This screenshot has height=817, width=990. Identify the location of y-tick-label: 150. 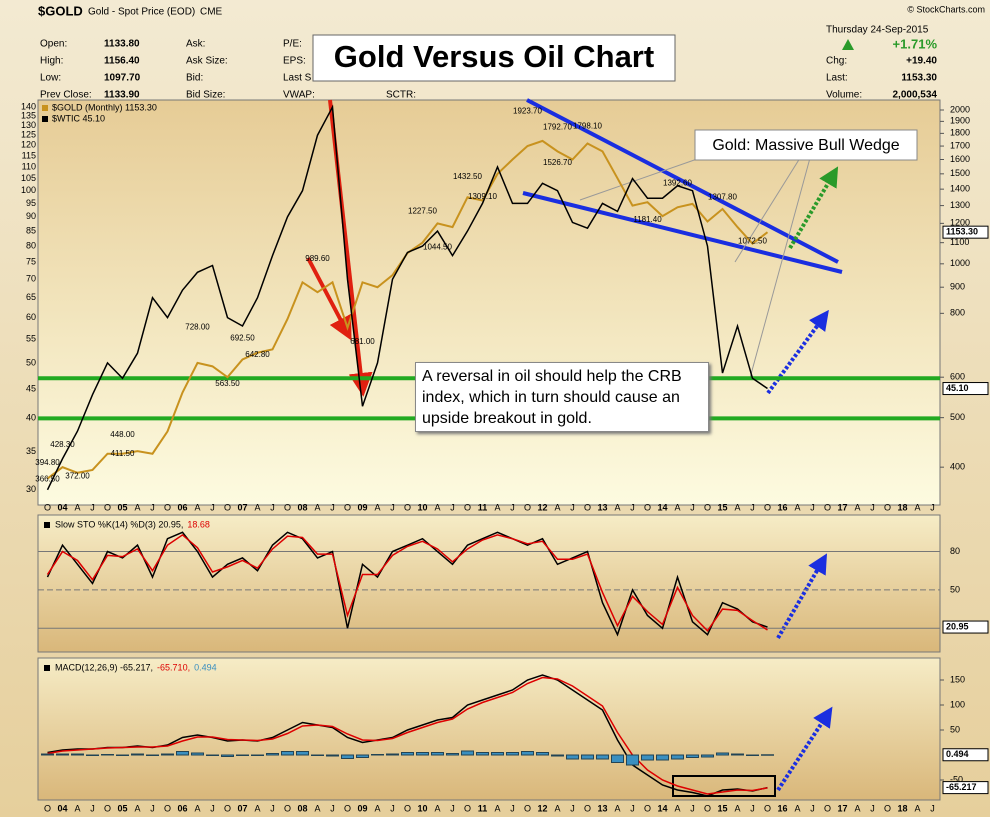
(957, 679).